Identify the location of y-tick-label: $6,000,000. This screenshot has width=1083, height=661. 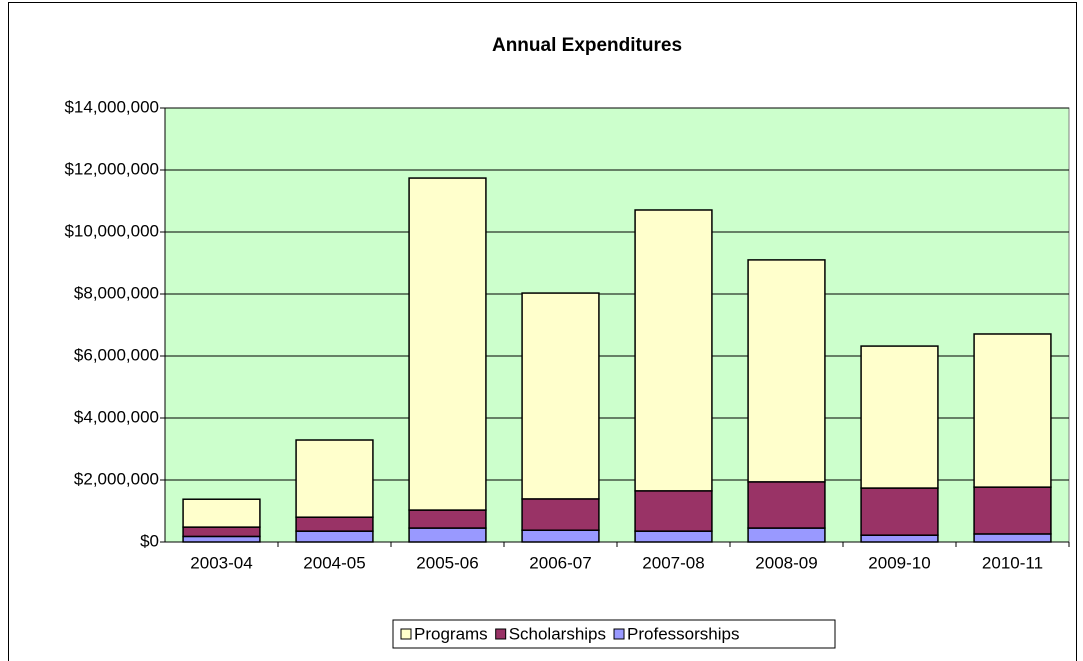
(116, 354).